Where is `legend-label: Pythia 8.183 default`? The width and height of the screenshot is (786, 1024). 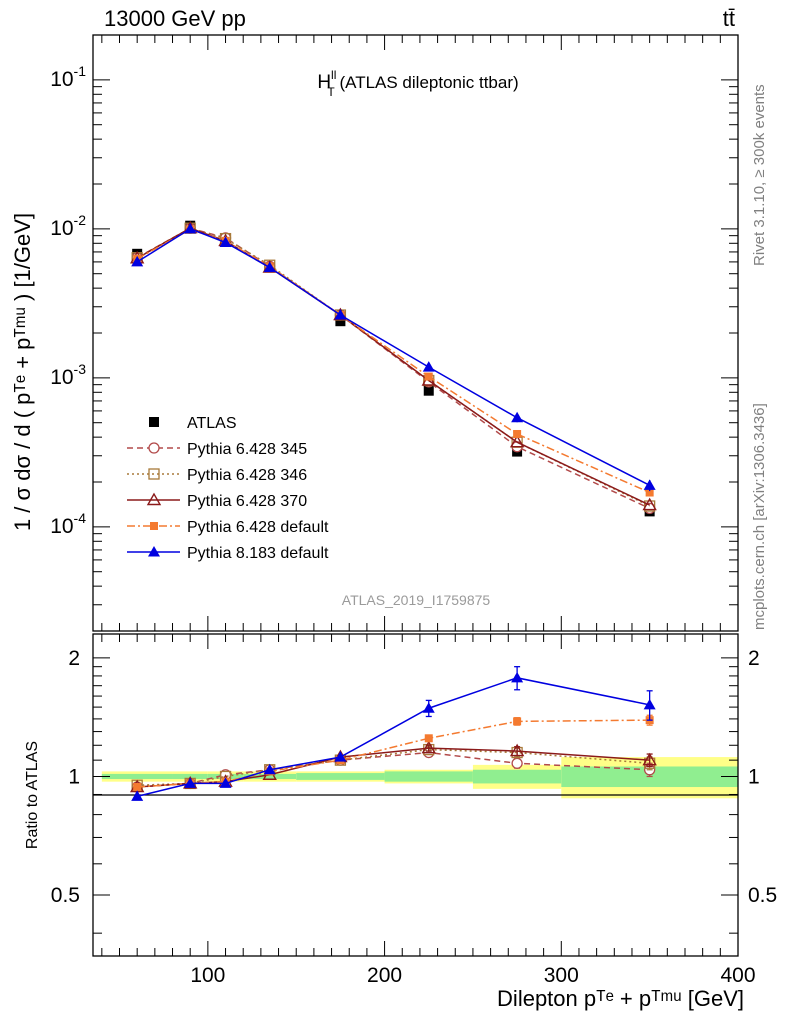 legend-label: Pythia 8.183 default is located at coordinates (258, 553).